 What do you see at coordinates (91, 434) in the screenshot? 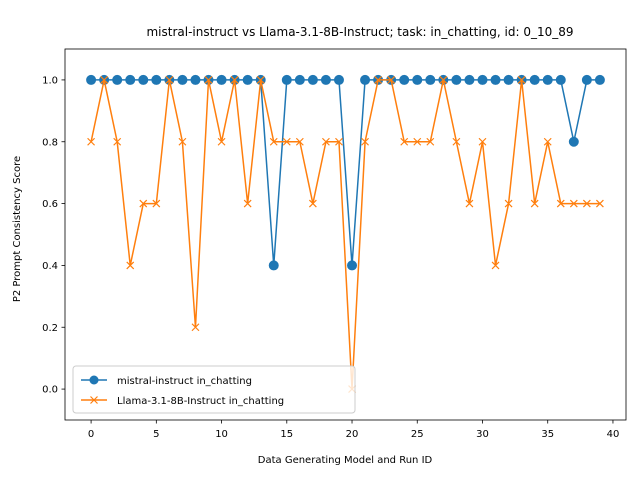
I see `x-tick-label: 0` at bounding box center [91, 434].